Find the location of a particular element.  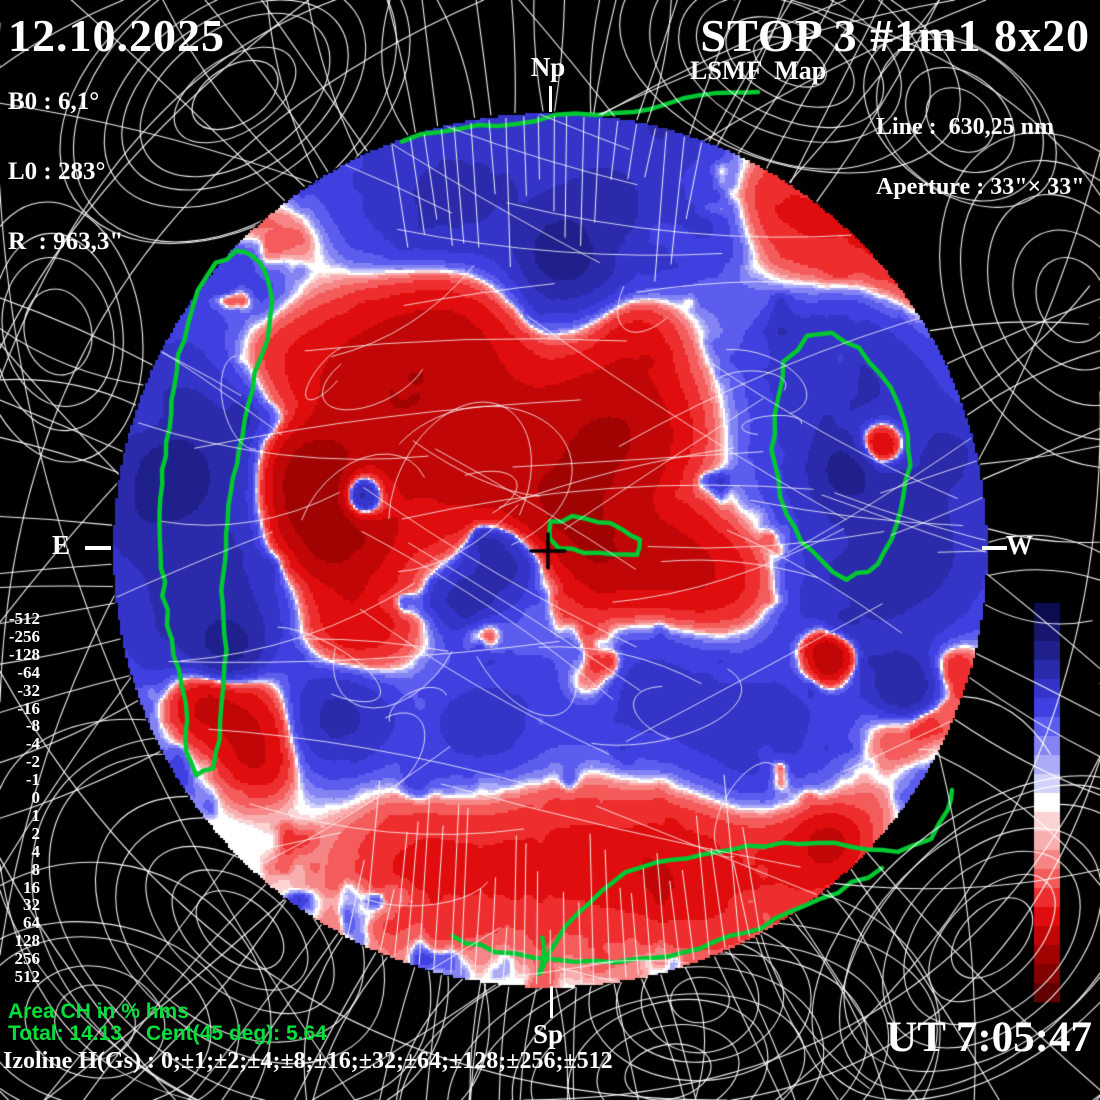

colorbar-tick-label: -16 is located at coordinates (28, 708).